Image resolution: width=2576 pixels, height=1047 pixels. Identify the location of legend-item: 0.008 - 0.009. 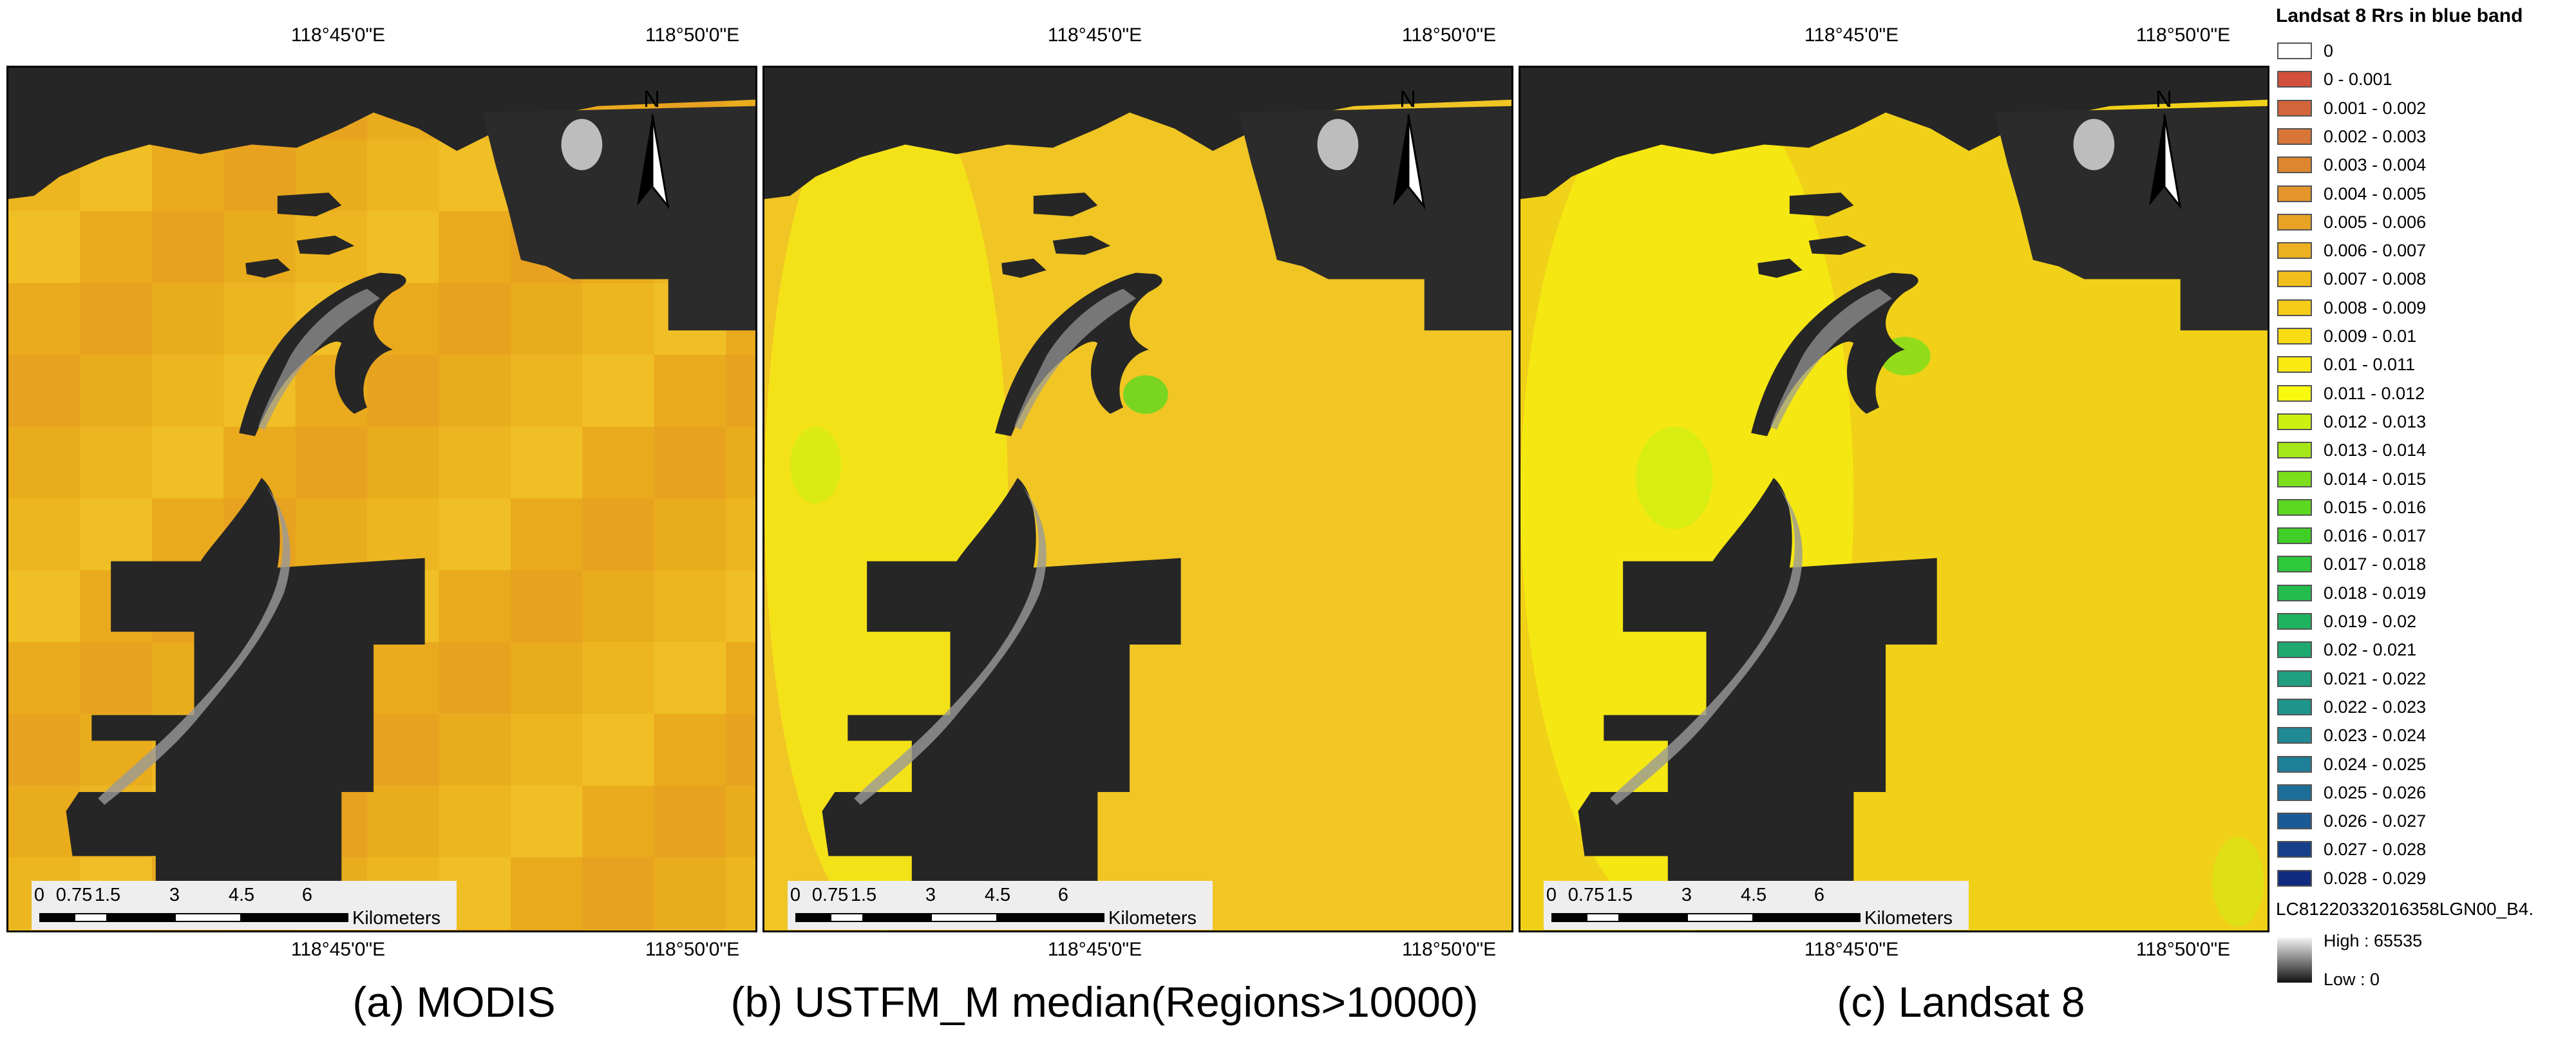
(2426, 307).